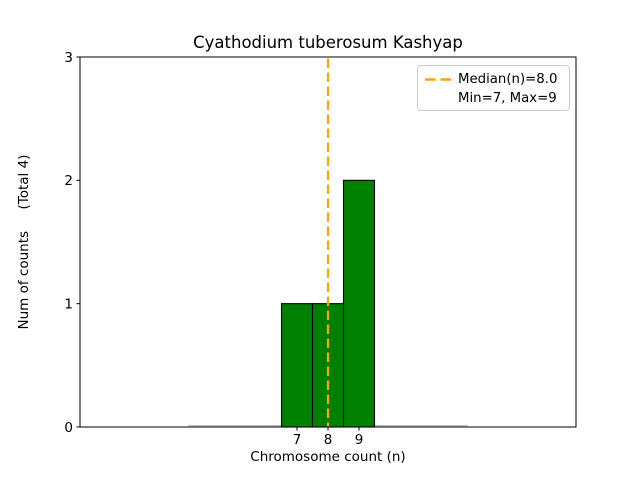 The image size is (640, 480). I want to click on legend-minmax-label: Min=7, Max=9, so click(507, 98).